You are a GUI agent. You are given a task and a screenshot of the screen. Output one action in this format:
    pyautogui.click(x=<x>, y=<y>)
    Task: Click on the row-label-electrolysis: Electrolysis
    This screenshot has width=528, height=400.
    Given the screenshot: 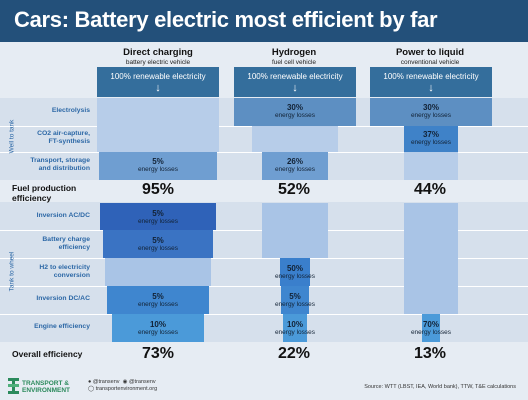 What is the action you would take?
    pyautogui.click(x=70, y=110)
    